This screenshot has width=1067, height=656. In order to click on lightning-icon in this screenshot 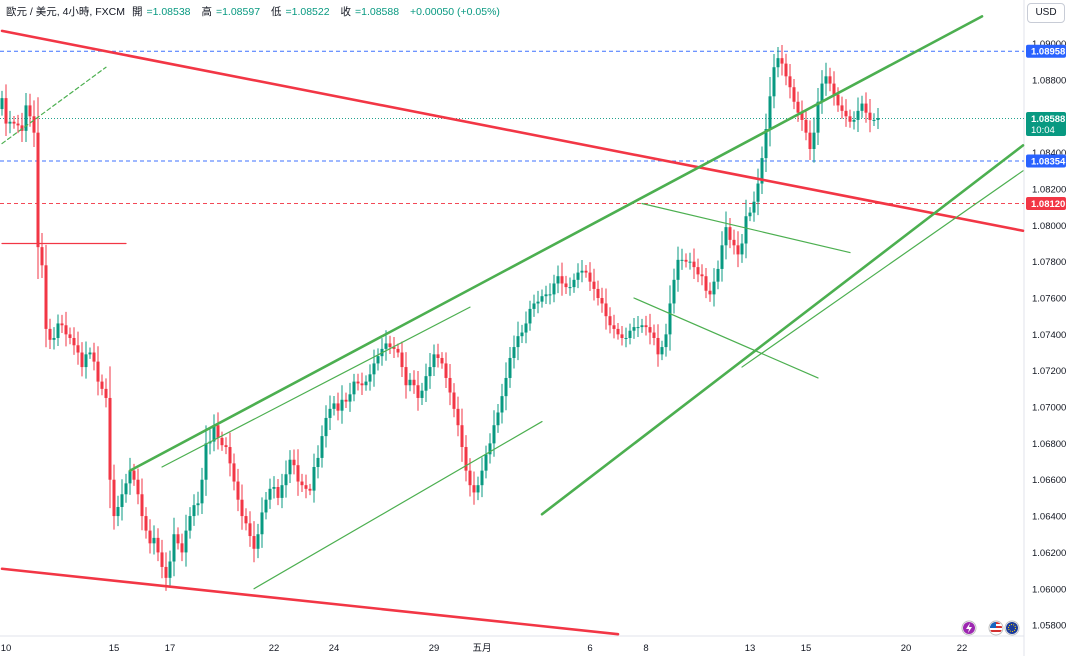, I will do `click(969, 628)`.